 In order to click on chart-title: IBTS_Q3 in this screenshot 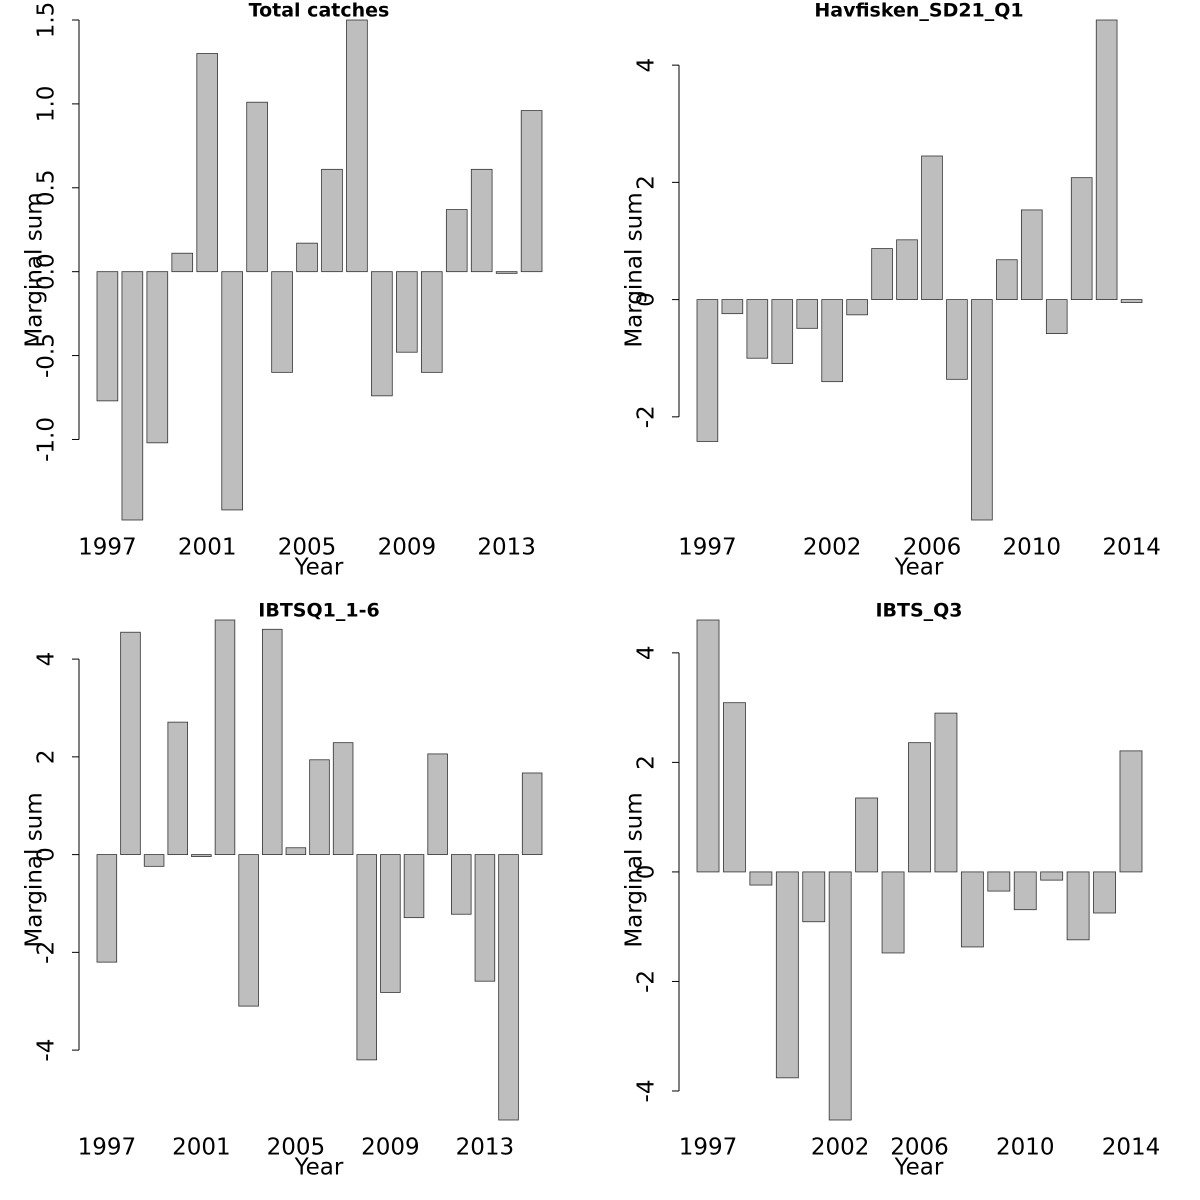, I will do `click(918, 611)`.